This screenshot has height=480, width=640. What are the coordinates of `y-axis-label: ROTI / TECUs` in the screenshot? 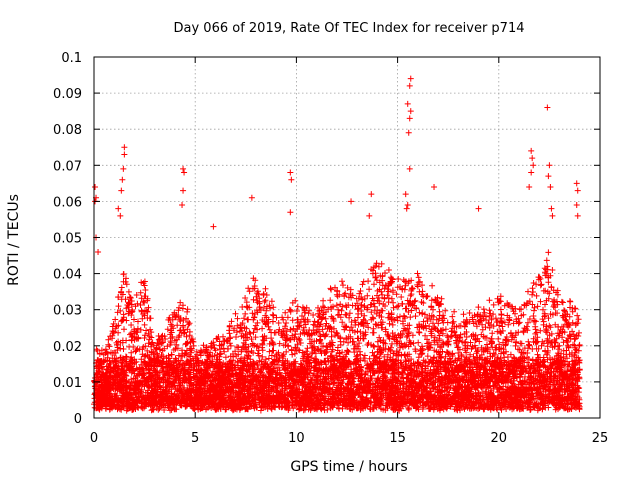 It's located at (14, 240).